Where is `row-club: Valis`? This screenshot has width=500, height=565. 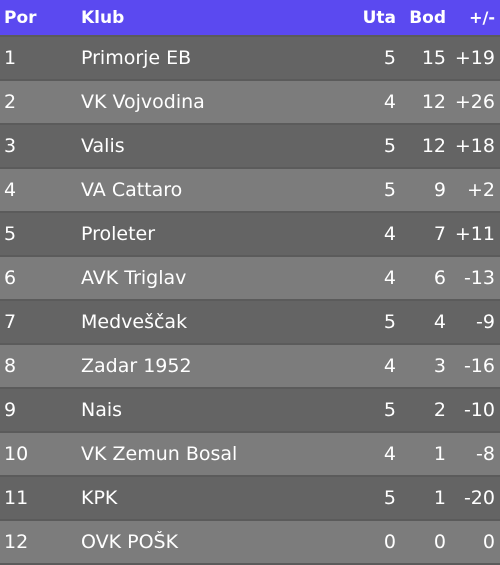
row-club: Valis is located at coordinates (103, 146).